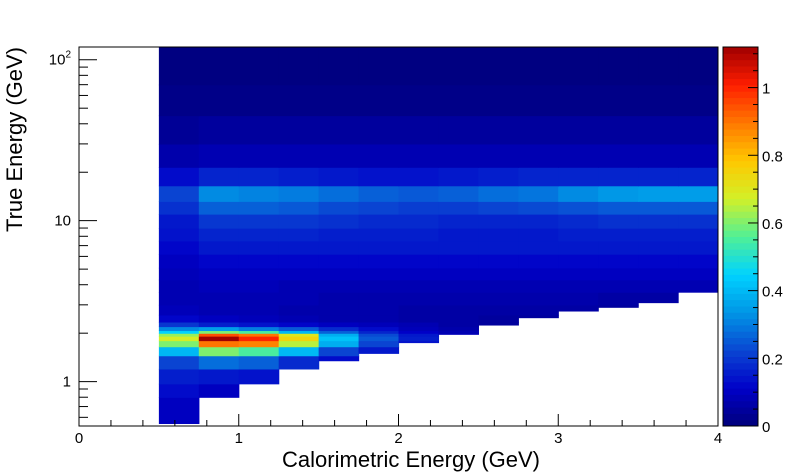 The height and width of the screenshot is (474, 798). What do you see at coordinates (79, 438) in the screenshot?
I see `x-tick-label: 0` at bounding box center [79, 438].